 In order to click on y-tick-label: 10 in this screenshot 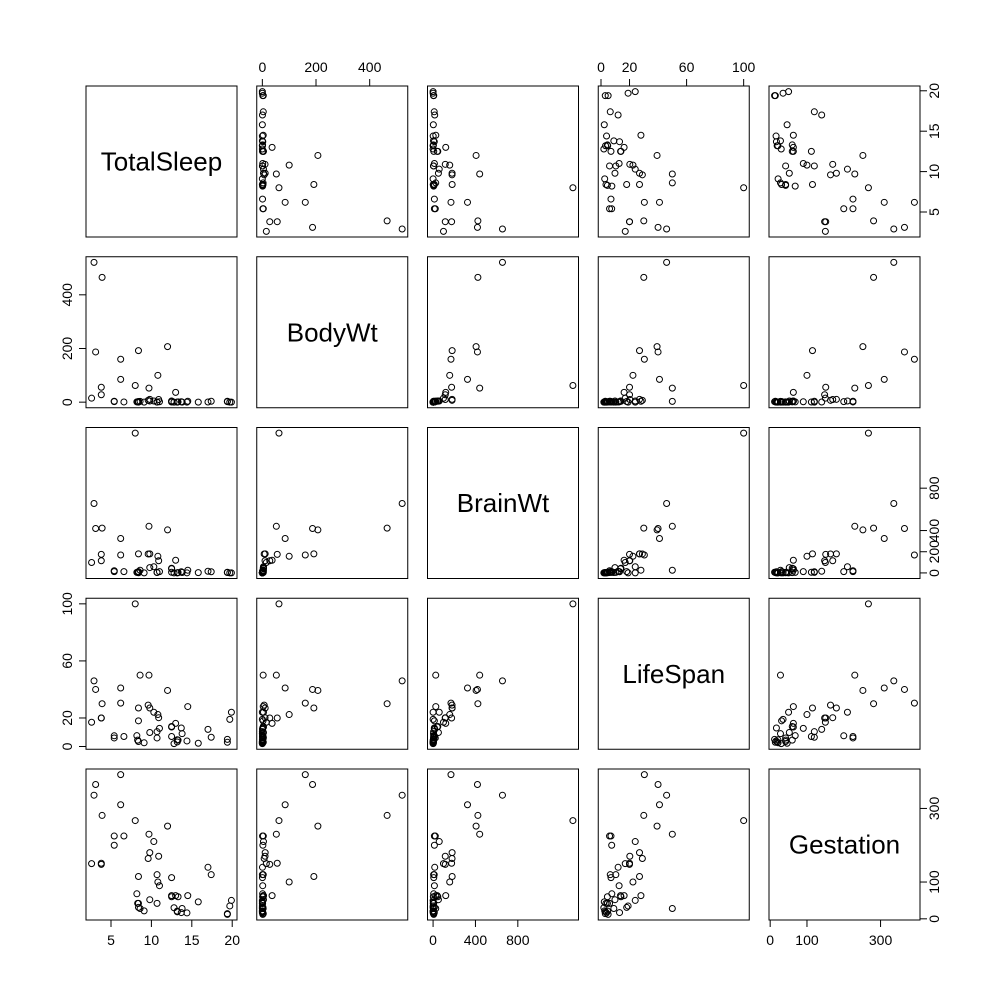, I will do `click(934, 172)`.